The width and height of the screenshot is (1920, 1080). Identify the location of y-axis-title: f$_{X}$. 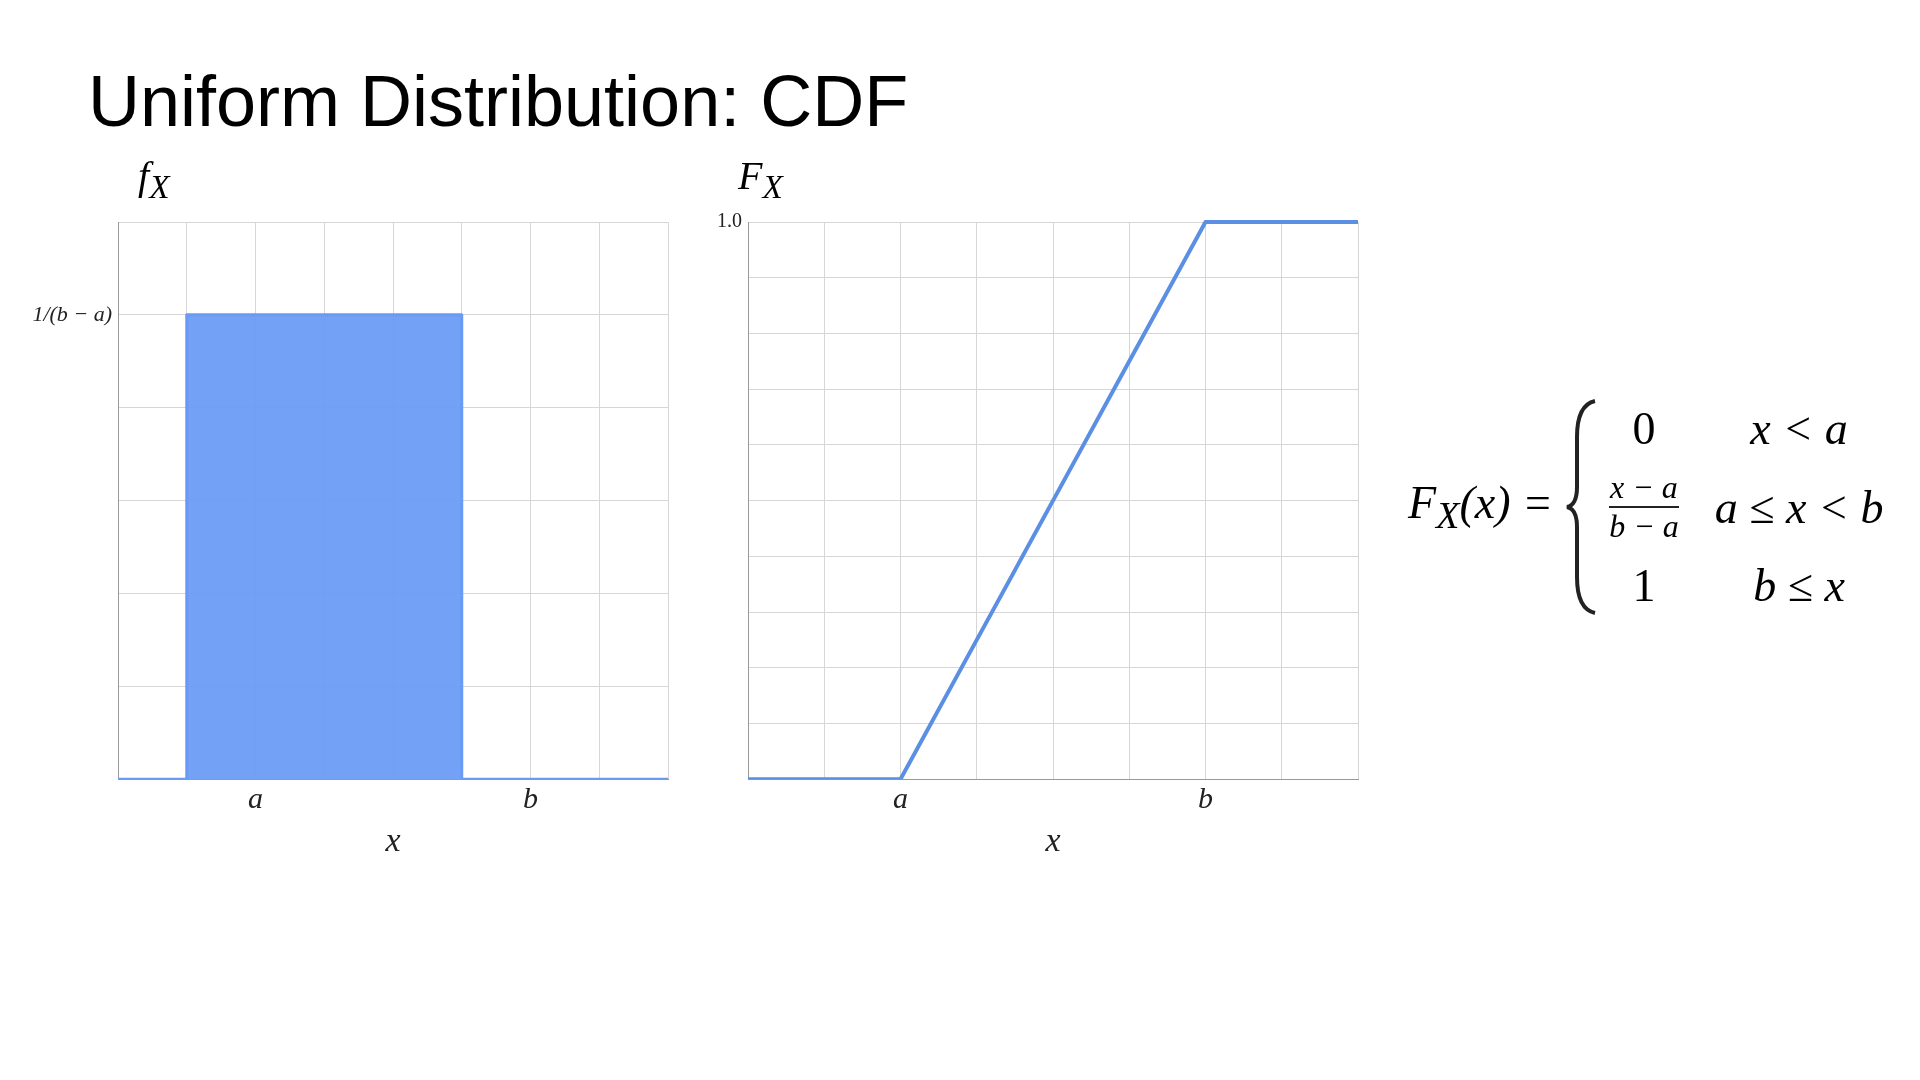
(155, 178).